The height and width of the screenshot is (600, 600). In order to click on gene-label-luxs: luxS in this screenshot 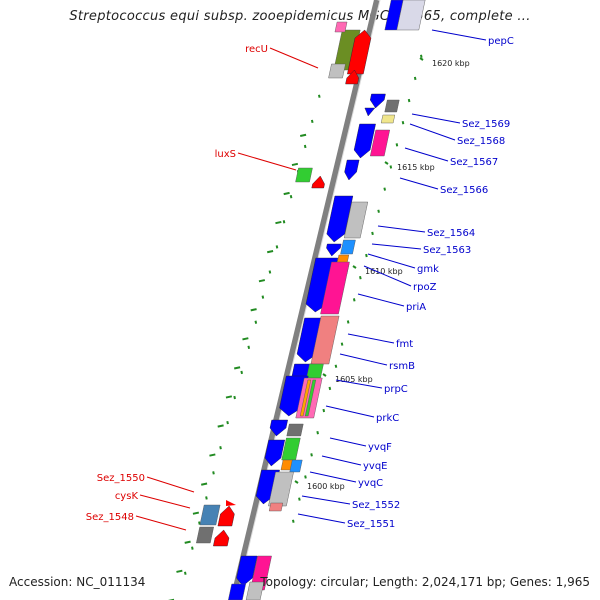, I will do `click(225, 154)`.